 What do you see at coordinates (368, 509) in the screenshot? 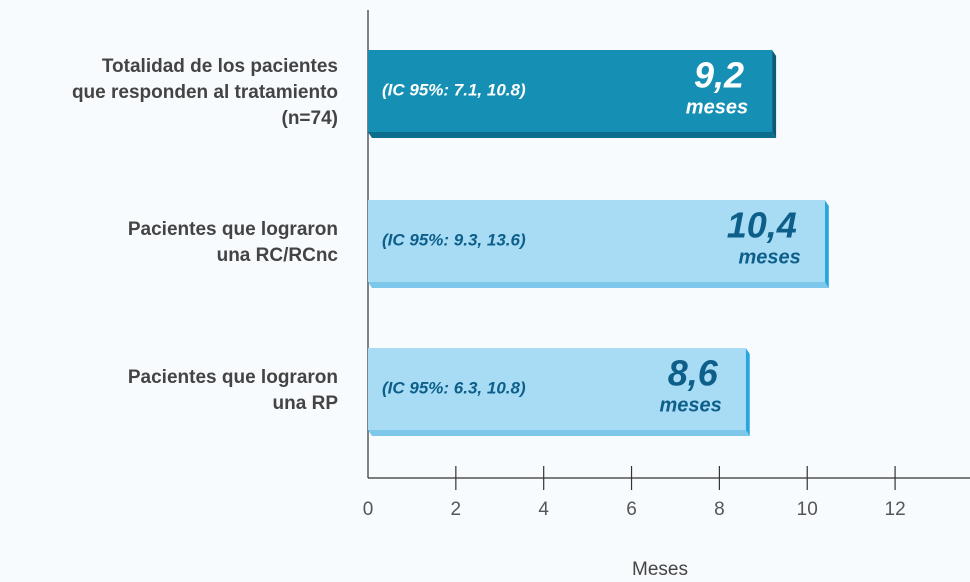
I see `x-tick-label: 0` at bounding box center [368, 509].